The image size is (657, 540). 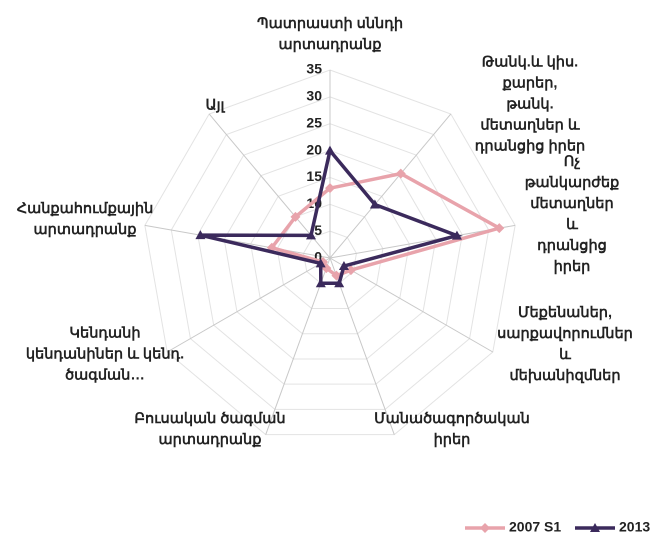 I want to click on legend-label: 2007 S1, so click(x=535, y=527).